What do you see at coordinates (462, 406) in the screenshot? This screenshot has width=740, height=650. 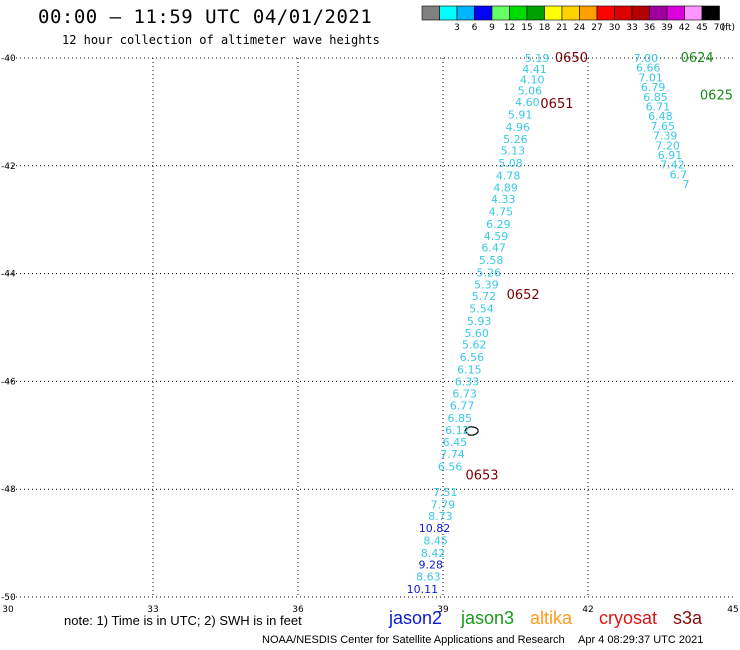 I see `swh-point: 6.77` at bounding box center [462, 406].